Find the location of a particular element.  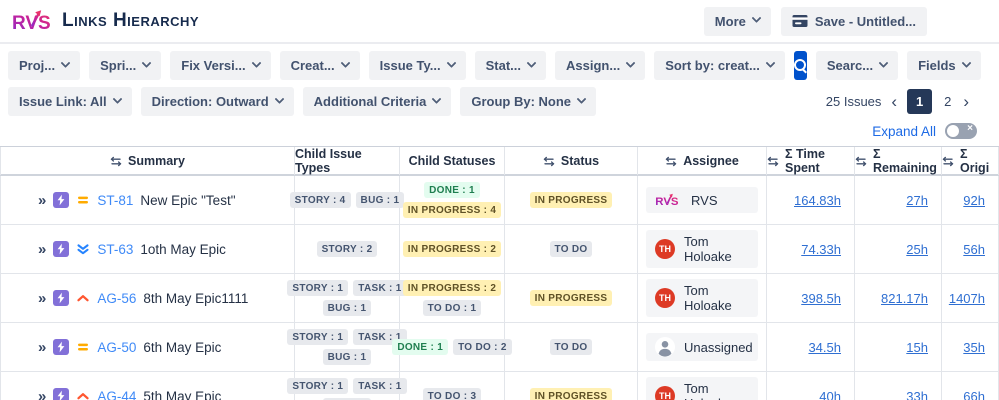

issue-link-filter-button: Issue Link: All is located at coordinates (70, 101).